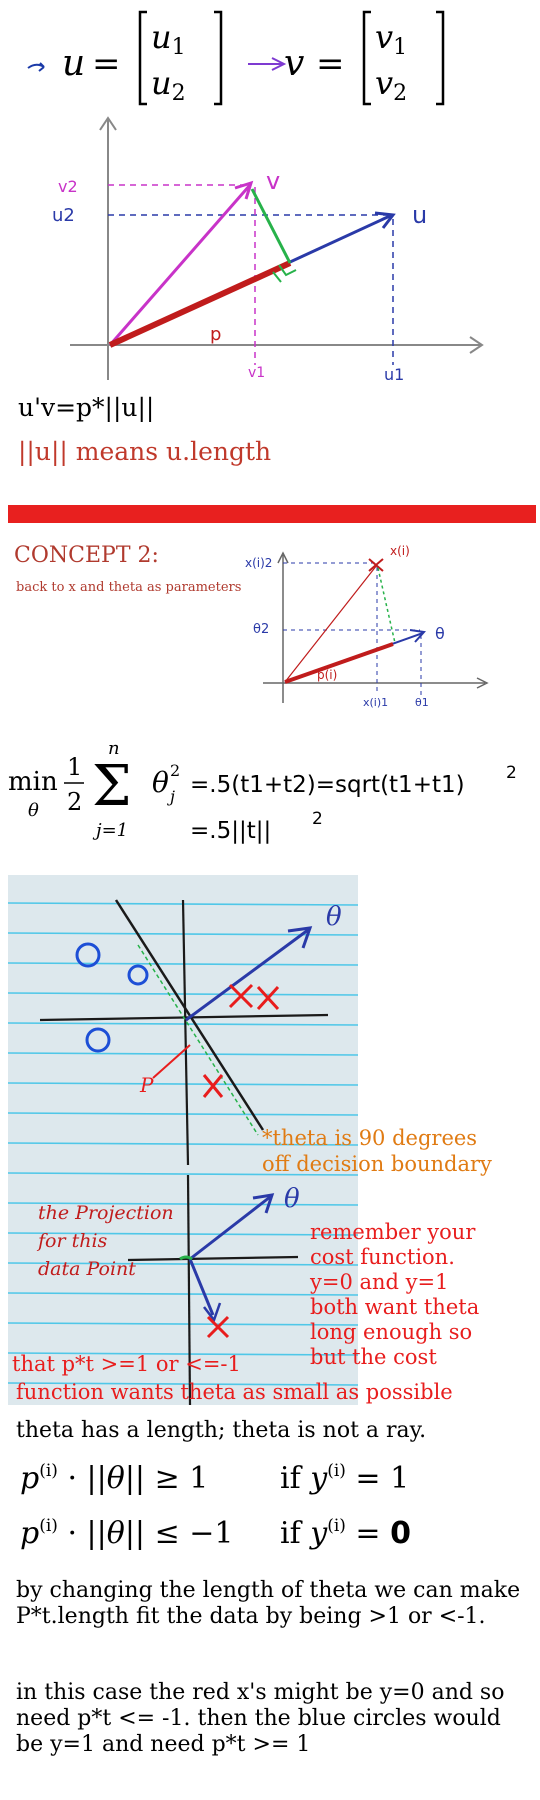 Image resolution: width=540 pixels, height=1800 pixels. What do you see at coordinates (215, 334) in the screenshot?
I see `p-projection-label: p` at bounding box center [215, 334].